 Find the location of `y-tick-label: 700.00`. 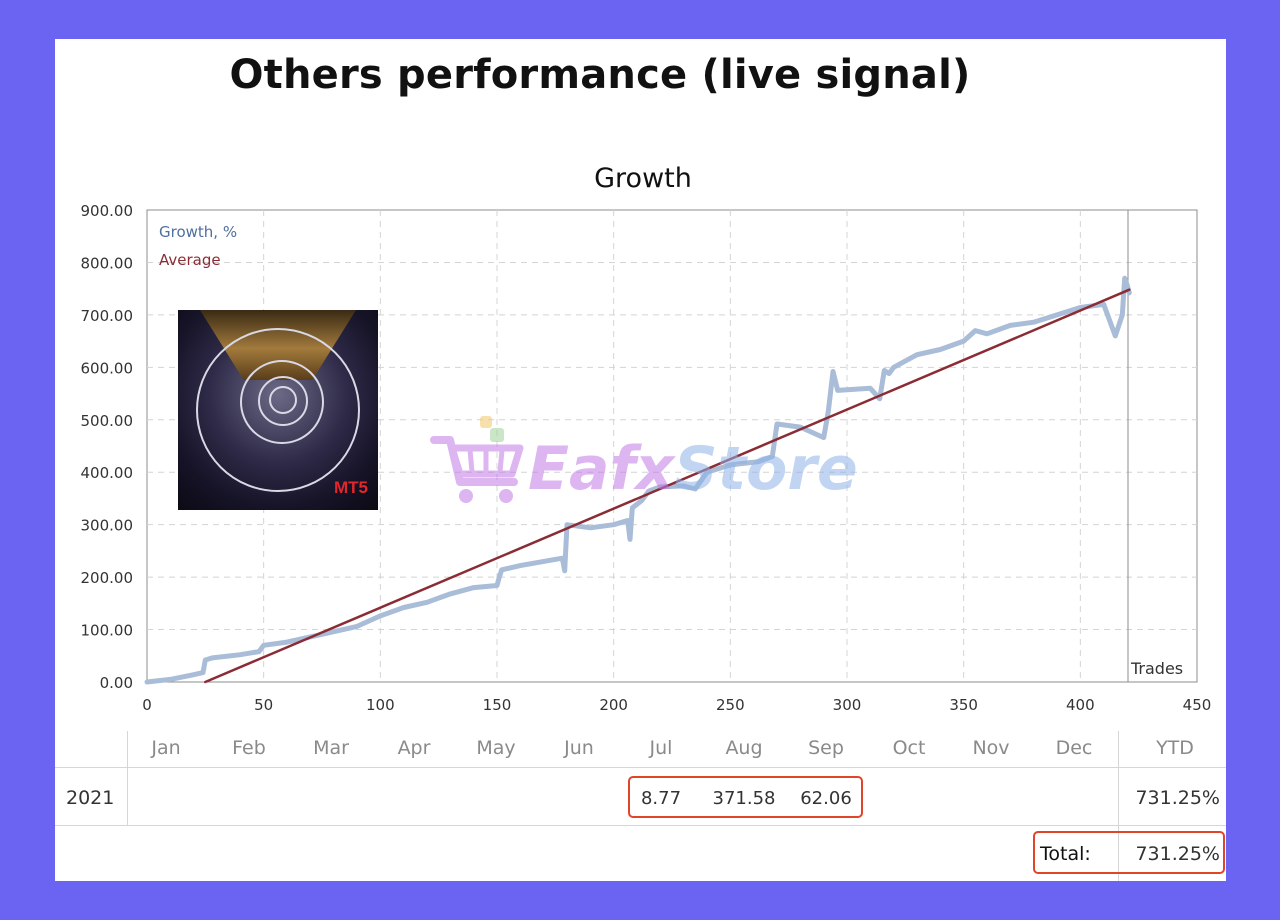

y-tick-label: 700.00 is located at coordinates (107, 316).